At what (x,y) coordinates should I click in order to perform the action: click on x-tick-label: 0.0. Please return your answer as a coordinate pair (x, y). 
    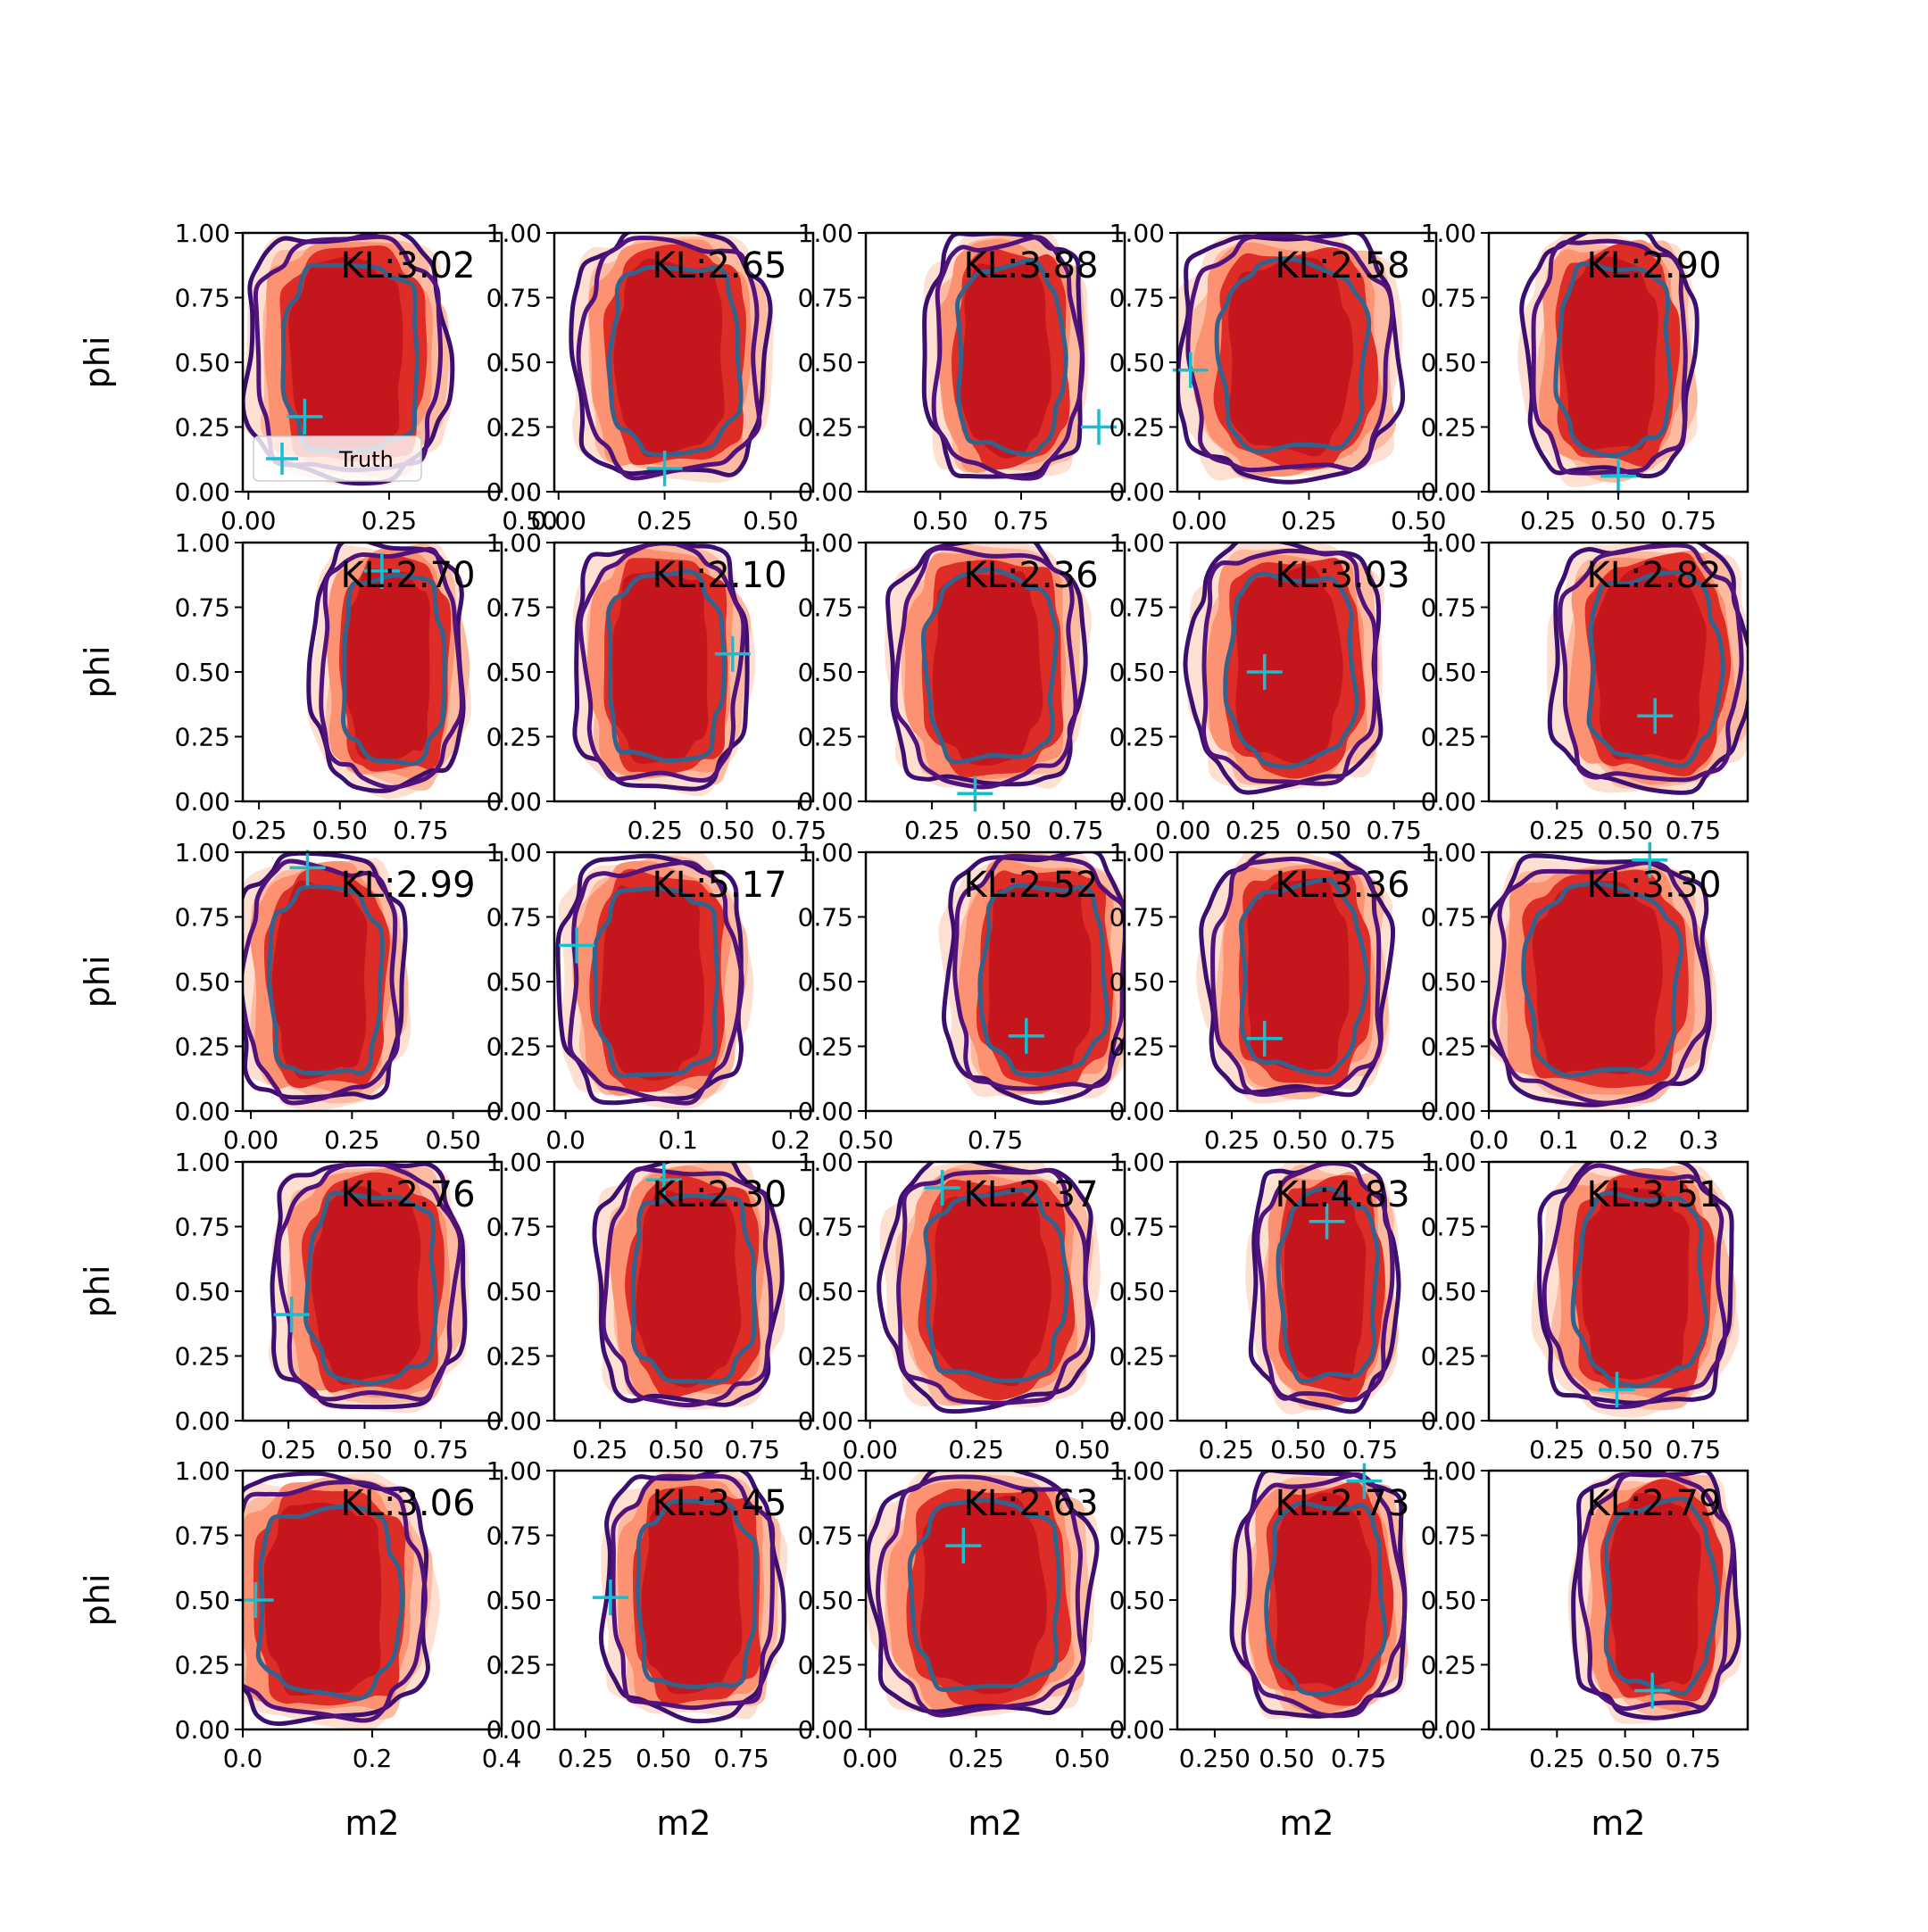
    Looking at the image, I should click on (243, 1758).